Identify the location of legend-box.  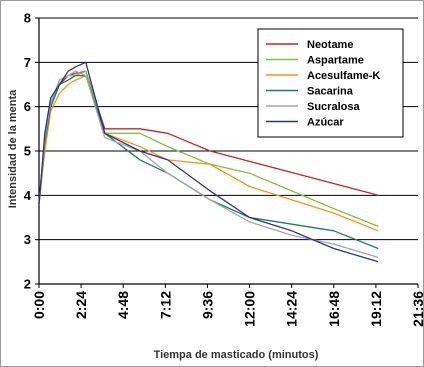
(330, 83).